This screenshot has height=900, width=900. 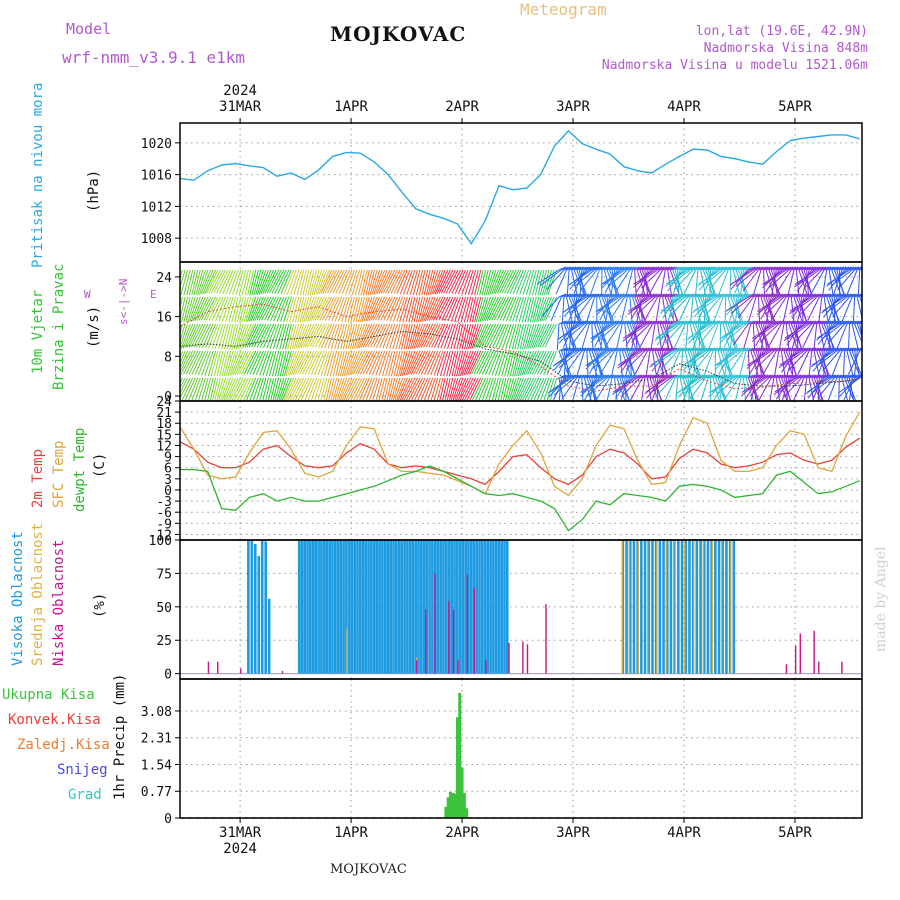 I want to click on y-tick-label: 8, so click(x=168, y=357).